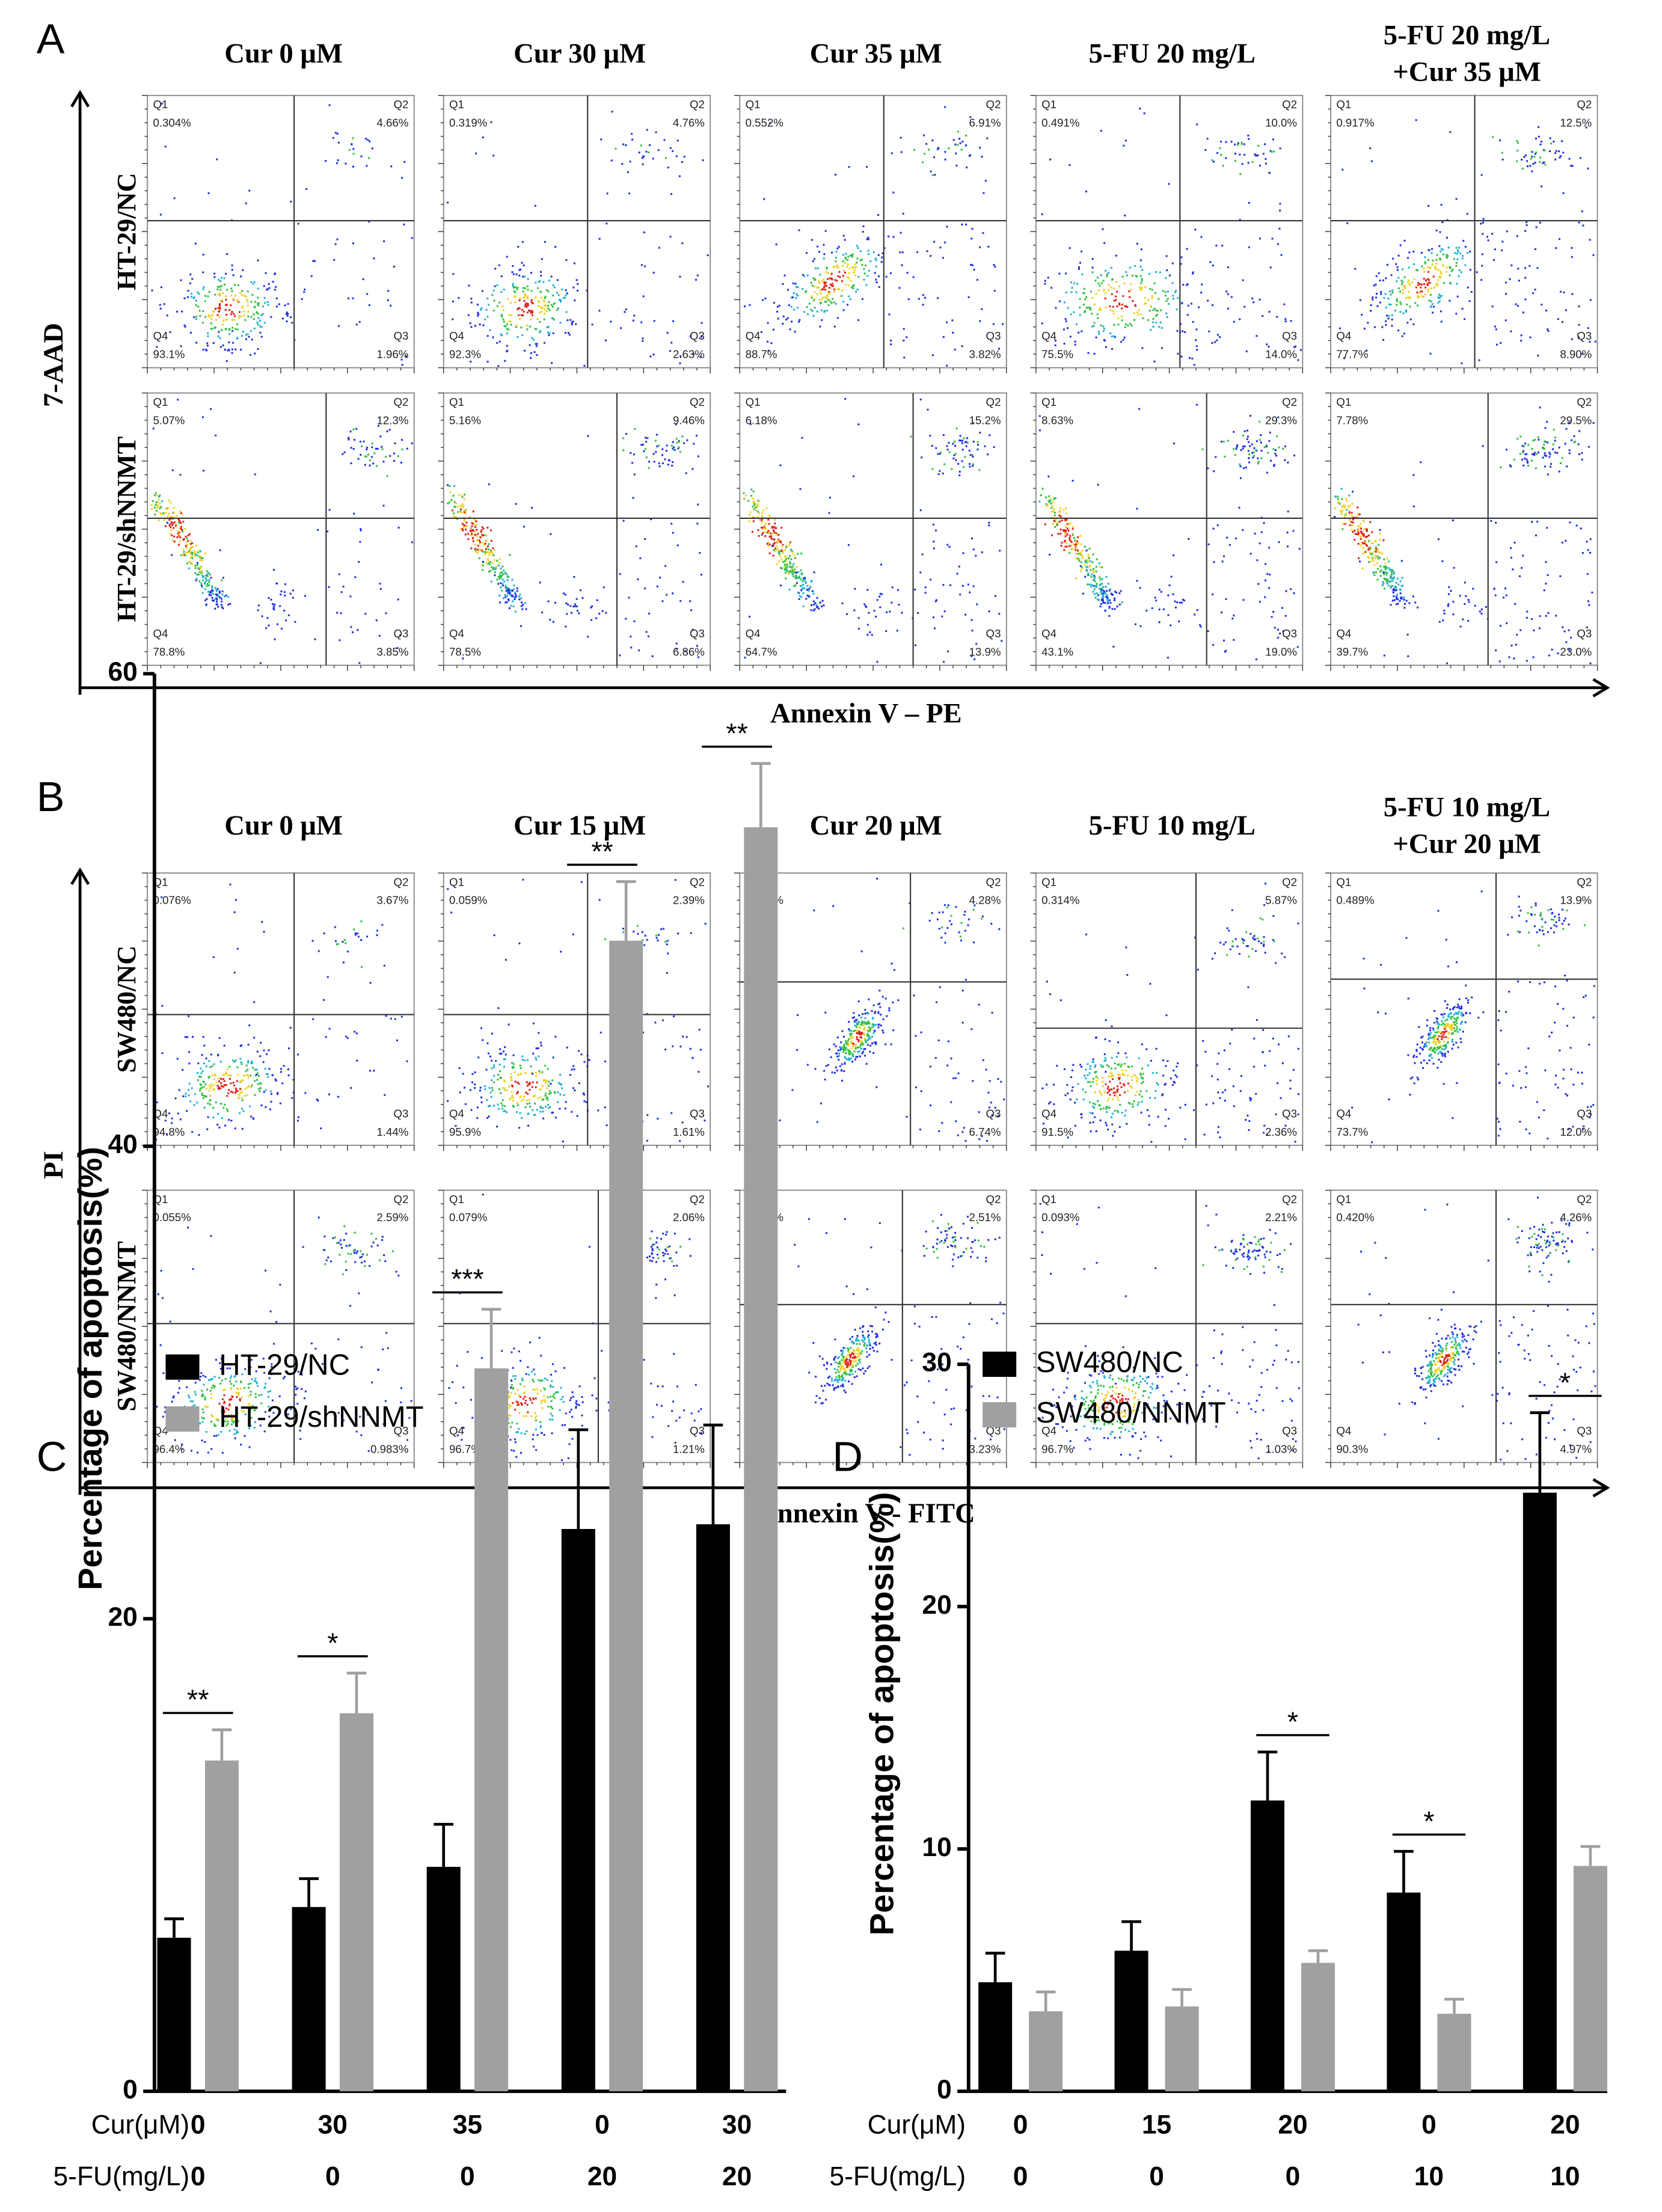 Image resolution: width=1662 pixels, height=2212 pixels. What do you see at coordinates (126, 232) in the screenshot?
I see `row-label: HT-29/NC` at bounding box center [126, 232].